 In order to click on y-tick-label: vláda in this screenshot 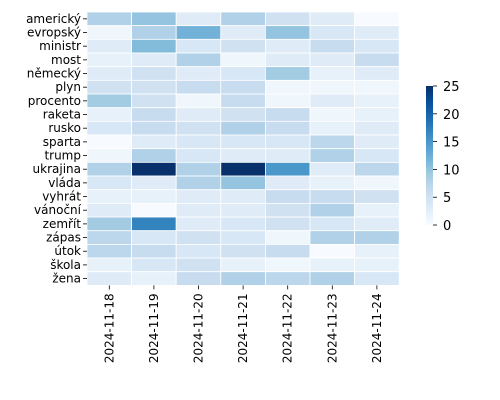, I will do `click(64, 183)`.